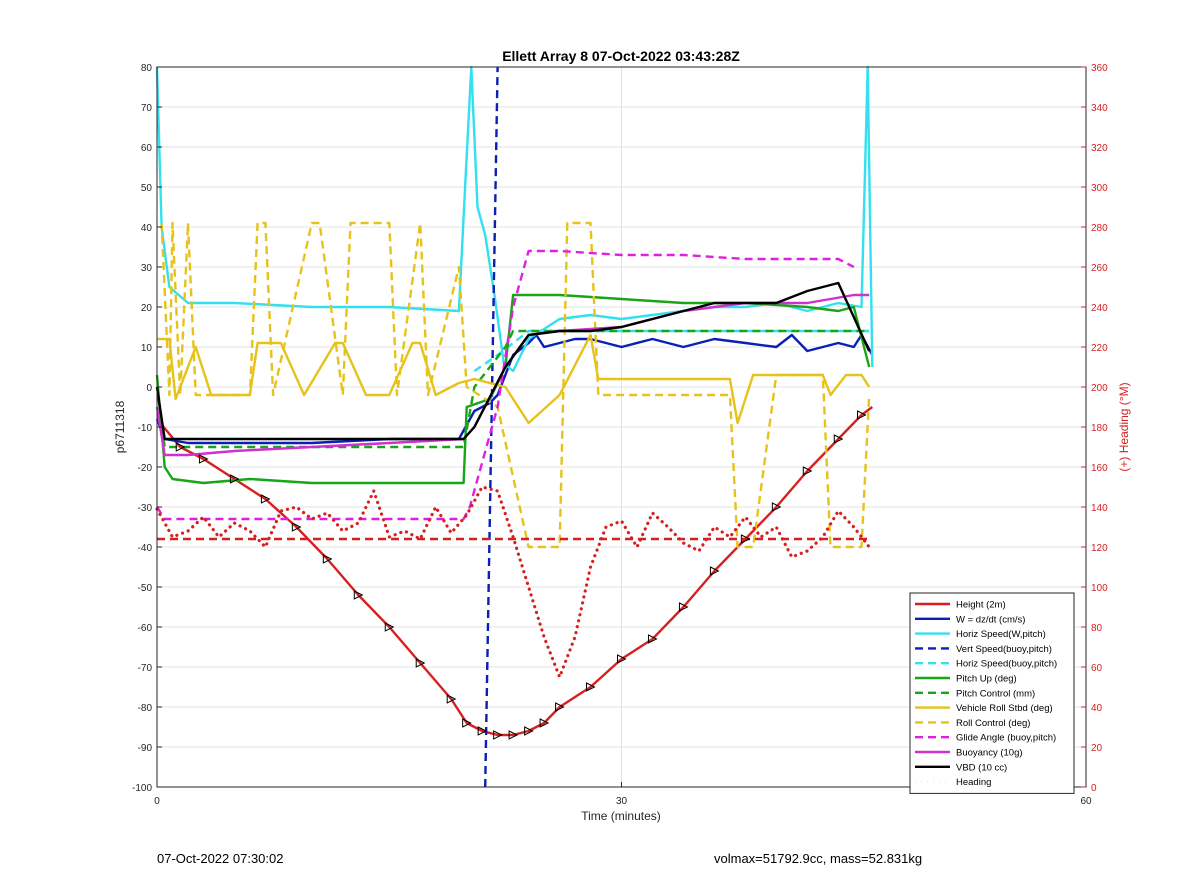 Image resolution: width=1200 pixels, height=885 pixels. Describe the element at coordinates (145, 548) in the screenshot. I see `y-tick-label: -40` at that location.